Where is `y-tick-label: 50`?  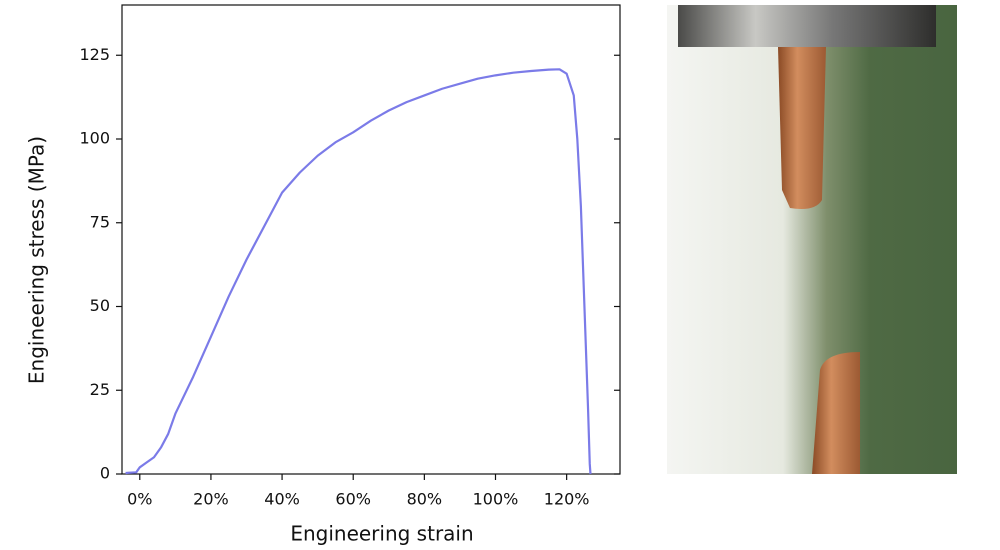 y-tick-label: 50 is located at coordinates (100, 305).